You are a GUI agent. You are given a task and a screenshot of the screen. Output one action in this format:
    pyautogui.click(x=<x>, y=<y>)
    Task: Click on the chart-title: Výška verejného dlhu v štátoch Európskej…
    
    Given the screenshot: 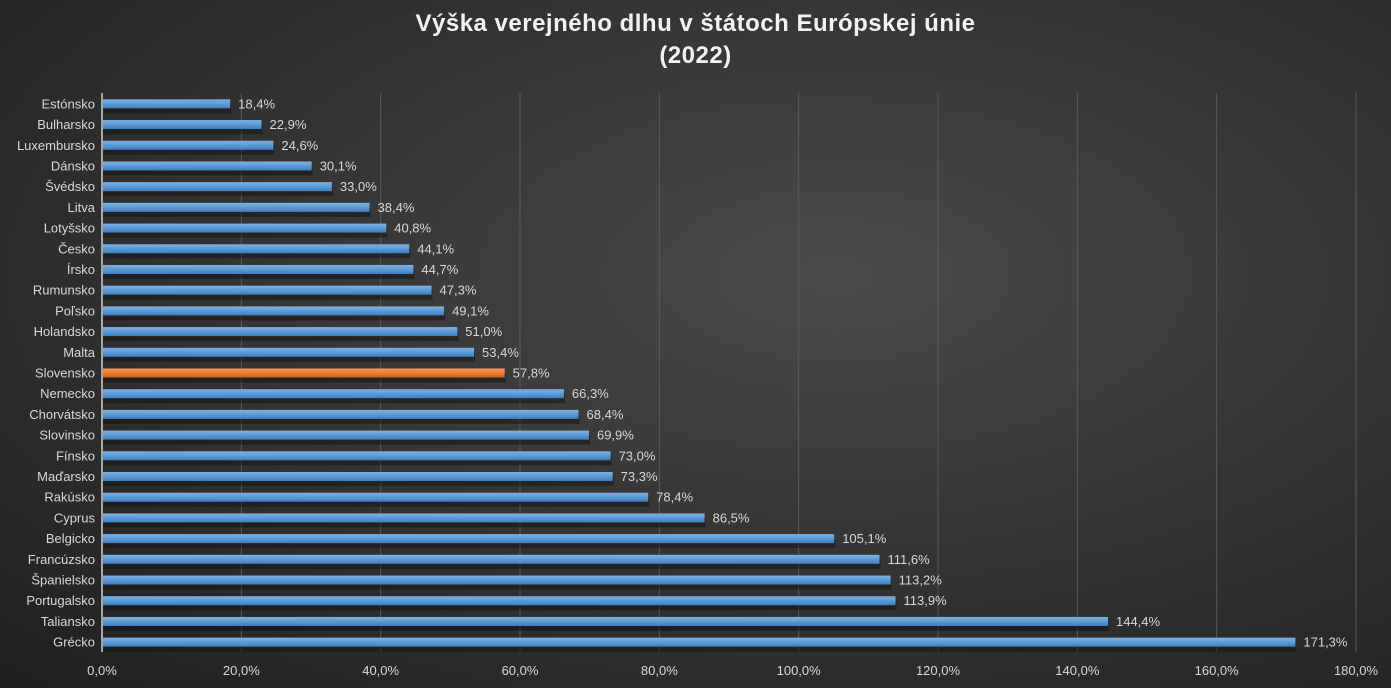 What is the action you would take?
    pyautogui.click(x=695, y=40)
    